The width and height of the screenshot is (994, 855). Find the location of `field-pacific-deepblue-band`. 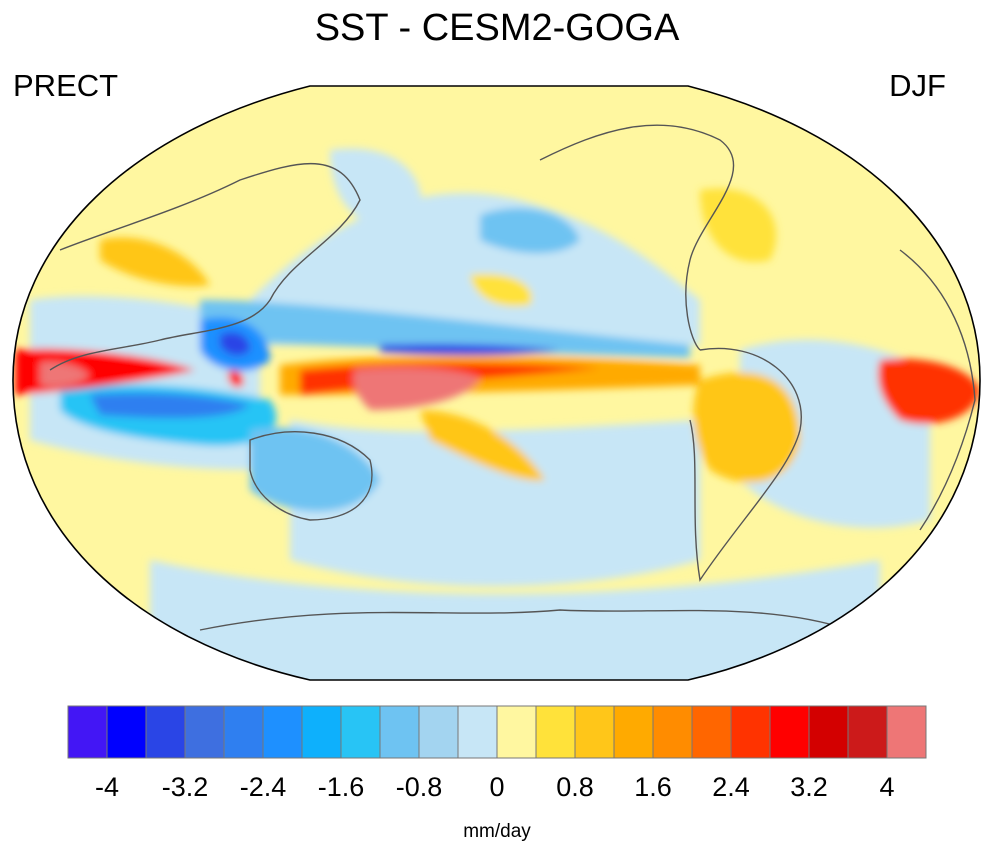

field-pacific-deepblue-band is located at coordinates (470, 350).